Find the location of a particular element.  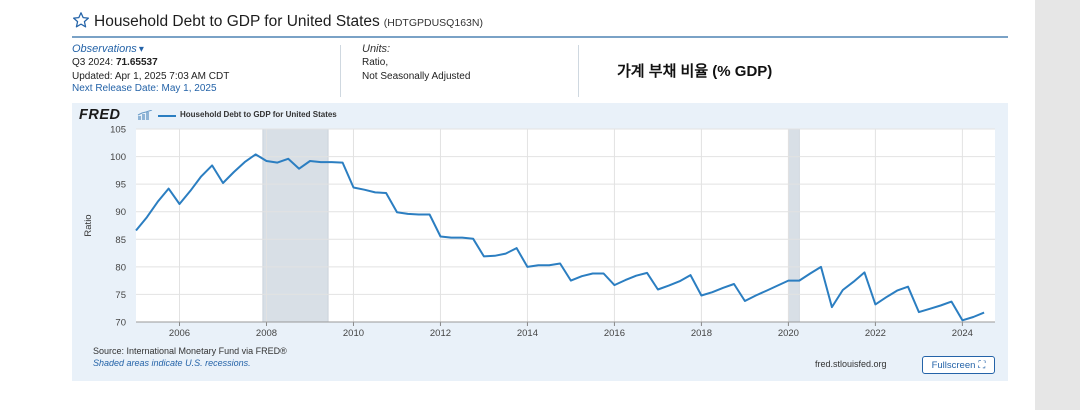

x-tick-label: 2006 is located at coordinates (179, 333).